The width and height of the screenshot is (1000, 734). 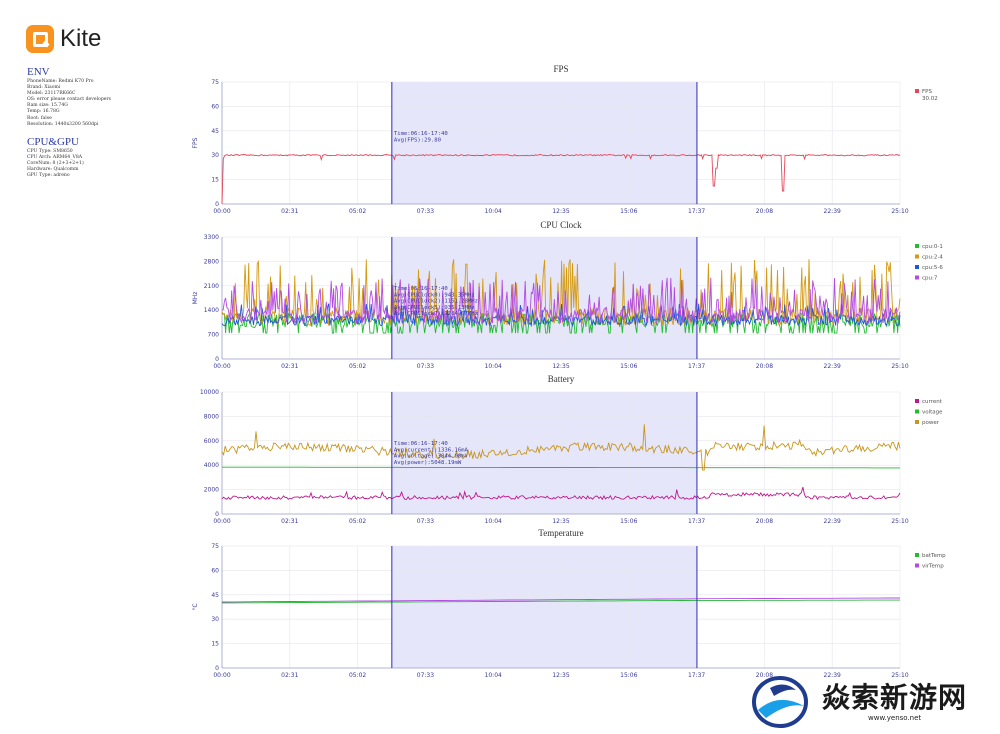 What do you see at coordinates (47, 106) in the screenshot?
I see `env-line: Ram size: 15.74G` at bounding box center [47, 106].